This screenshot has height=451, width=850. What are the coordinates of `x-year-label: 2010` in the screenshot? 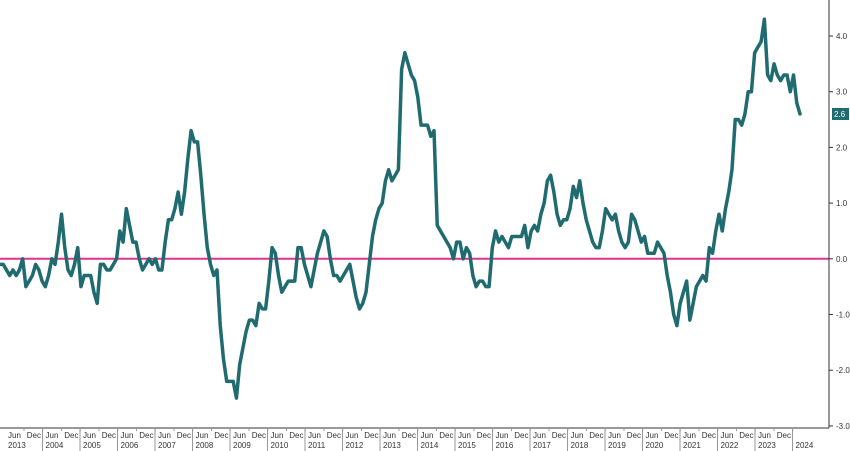 It's located at (280, 445).